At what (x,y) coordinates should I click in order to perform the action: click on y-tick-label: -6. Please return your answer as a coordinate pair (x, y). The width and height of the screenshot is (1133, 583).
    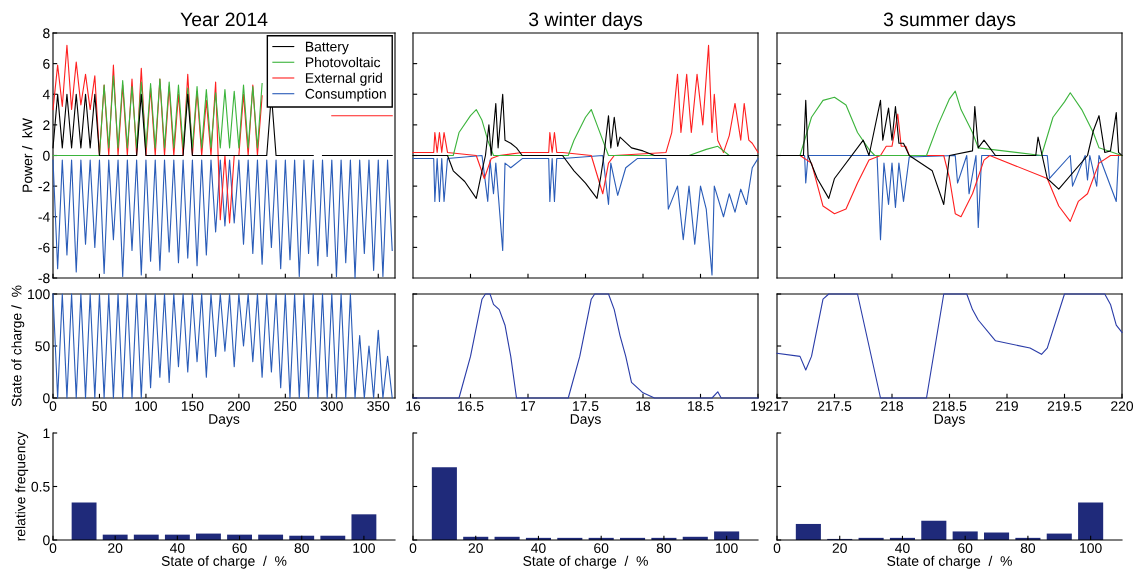
    Looking at the image, I should click on (44, 247).